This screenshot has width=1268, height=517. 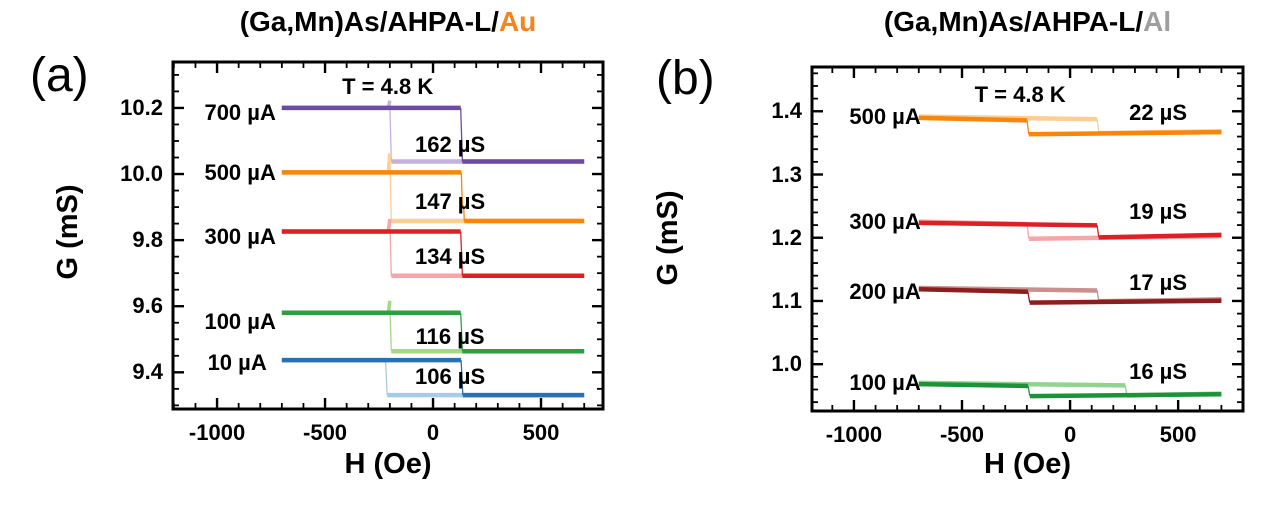 I want to click on panel-a-title: (Ga,Mn)As/AHPA-L/Au, so click(x=388, y=22).